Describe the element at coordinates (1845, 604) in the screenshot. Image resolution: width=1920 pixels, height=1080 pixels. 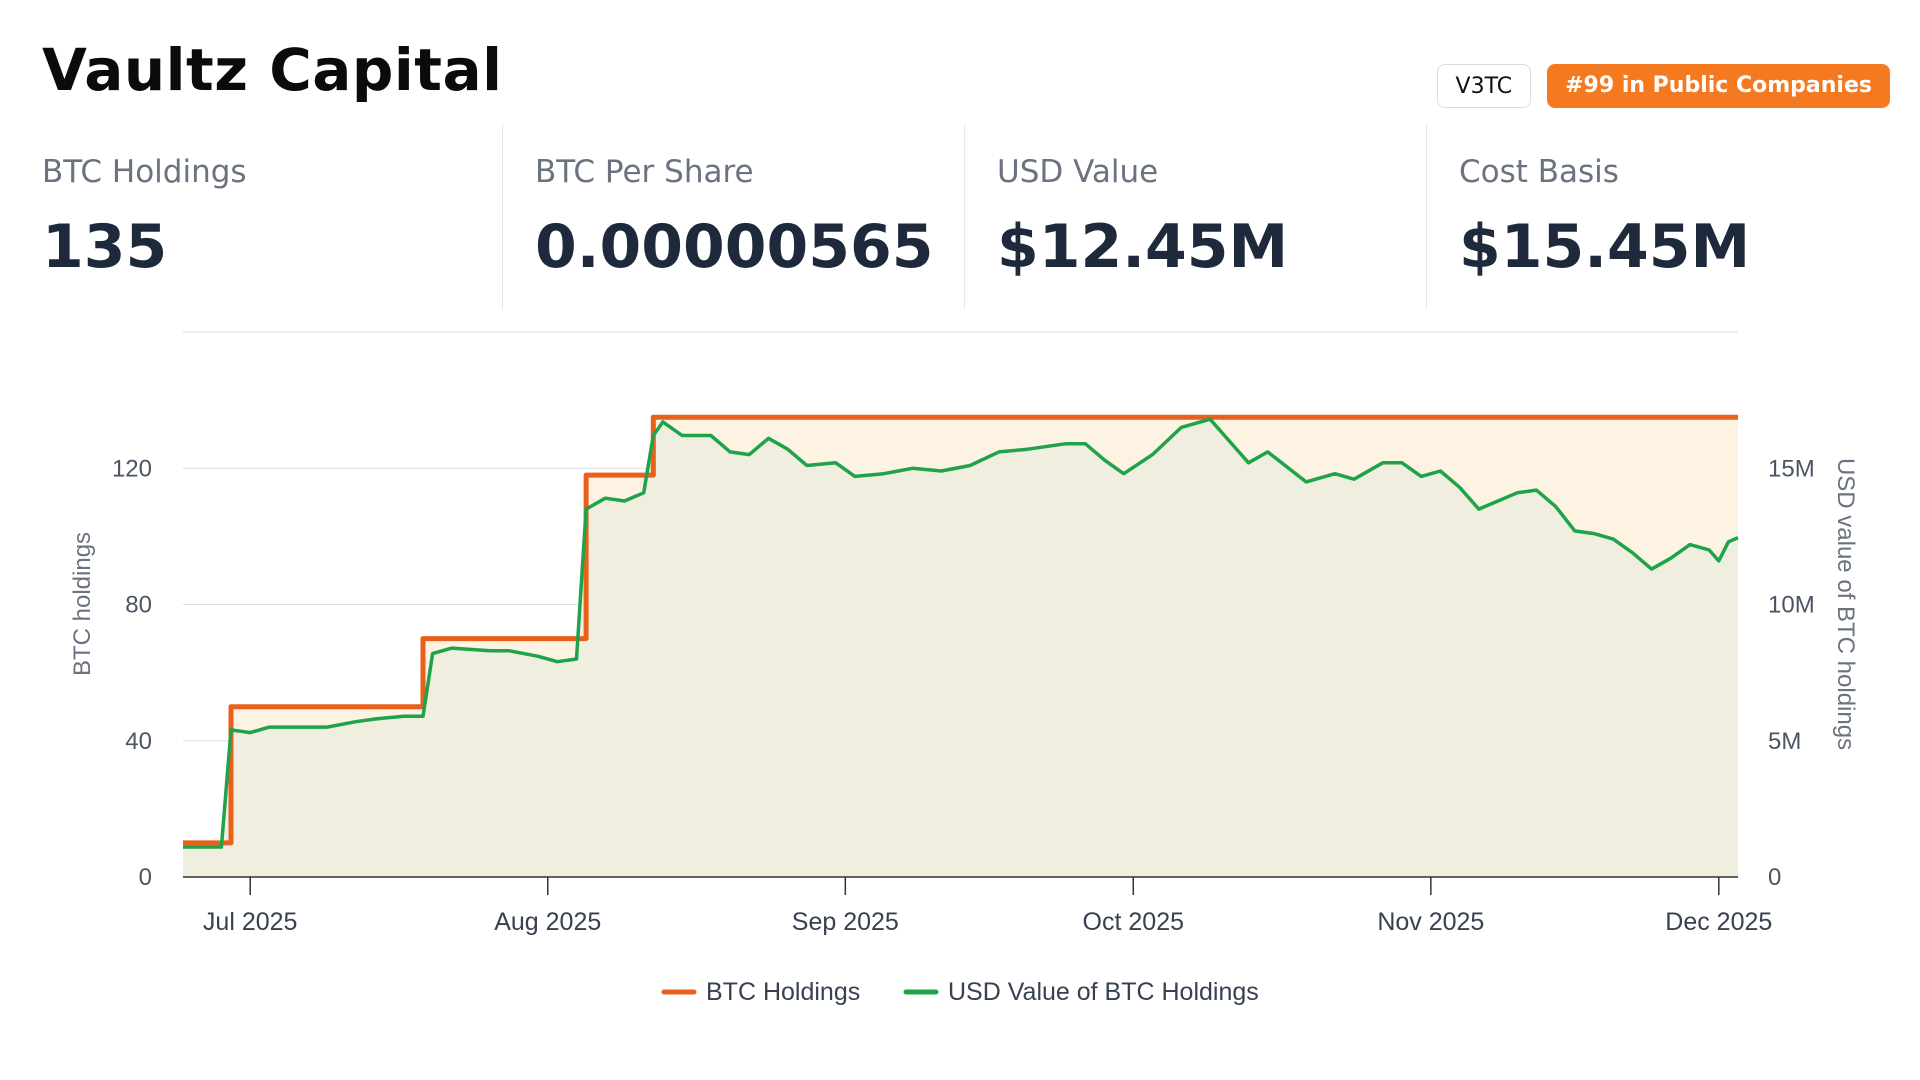
I see `y-axis-right-label: USD value of BTC holdings` at that location.